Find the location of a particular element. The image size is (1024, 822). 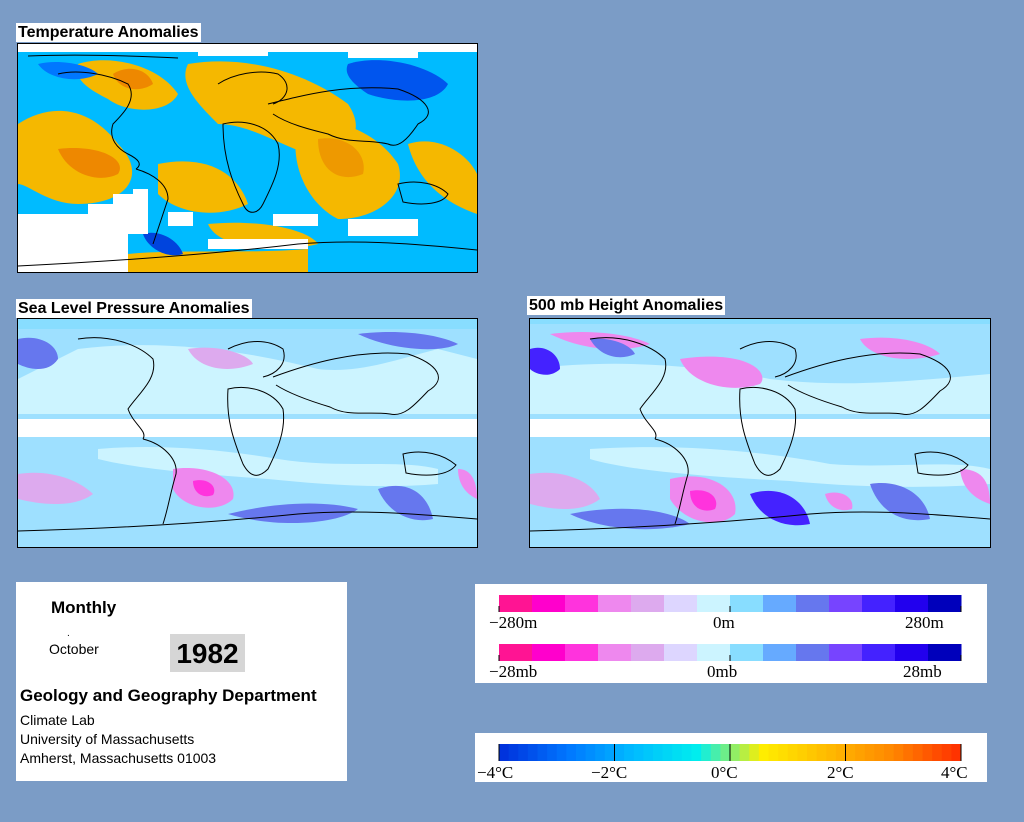

pressure-label-zero: 0mb is located at coordinates (722, 671).